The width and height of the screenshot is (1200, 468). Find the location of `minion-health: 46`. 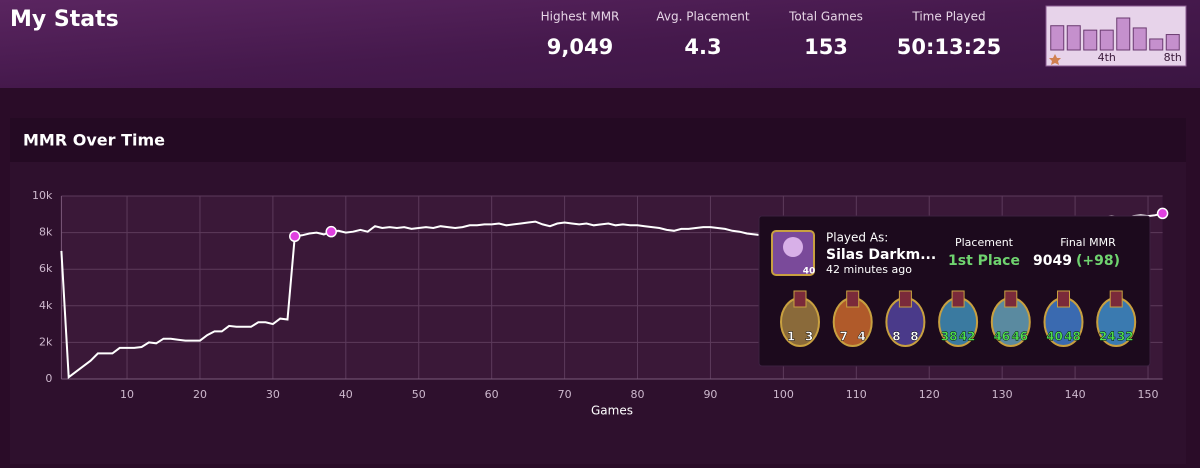

minion-health: 46 is located at coordinates (1019, 337).